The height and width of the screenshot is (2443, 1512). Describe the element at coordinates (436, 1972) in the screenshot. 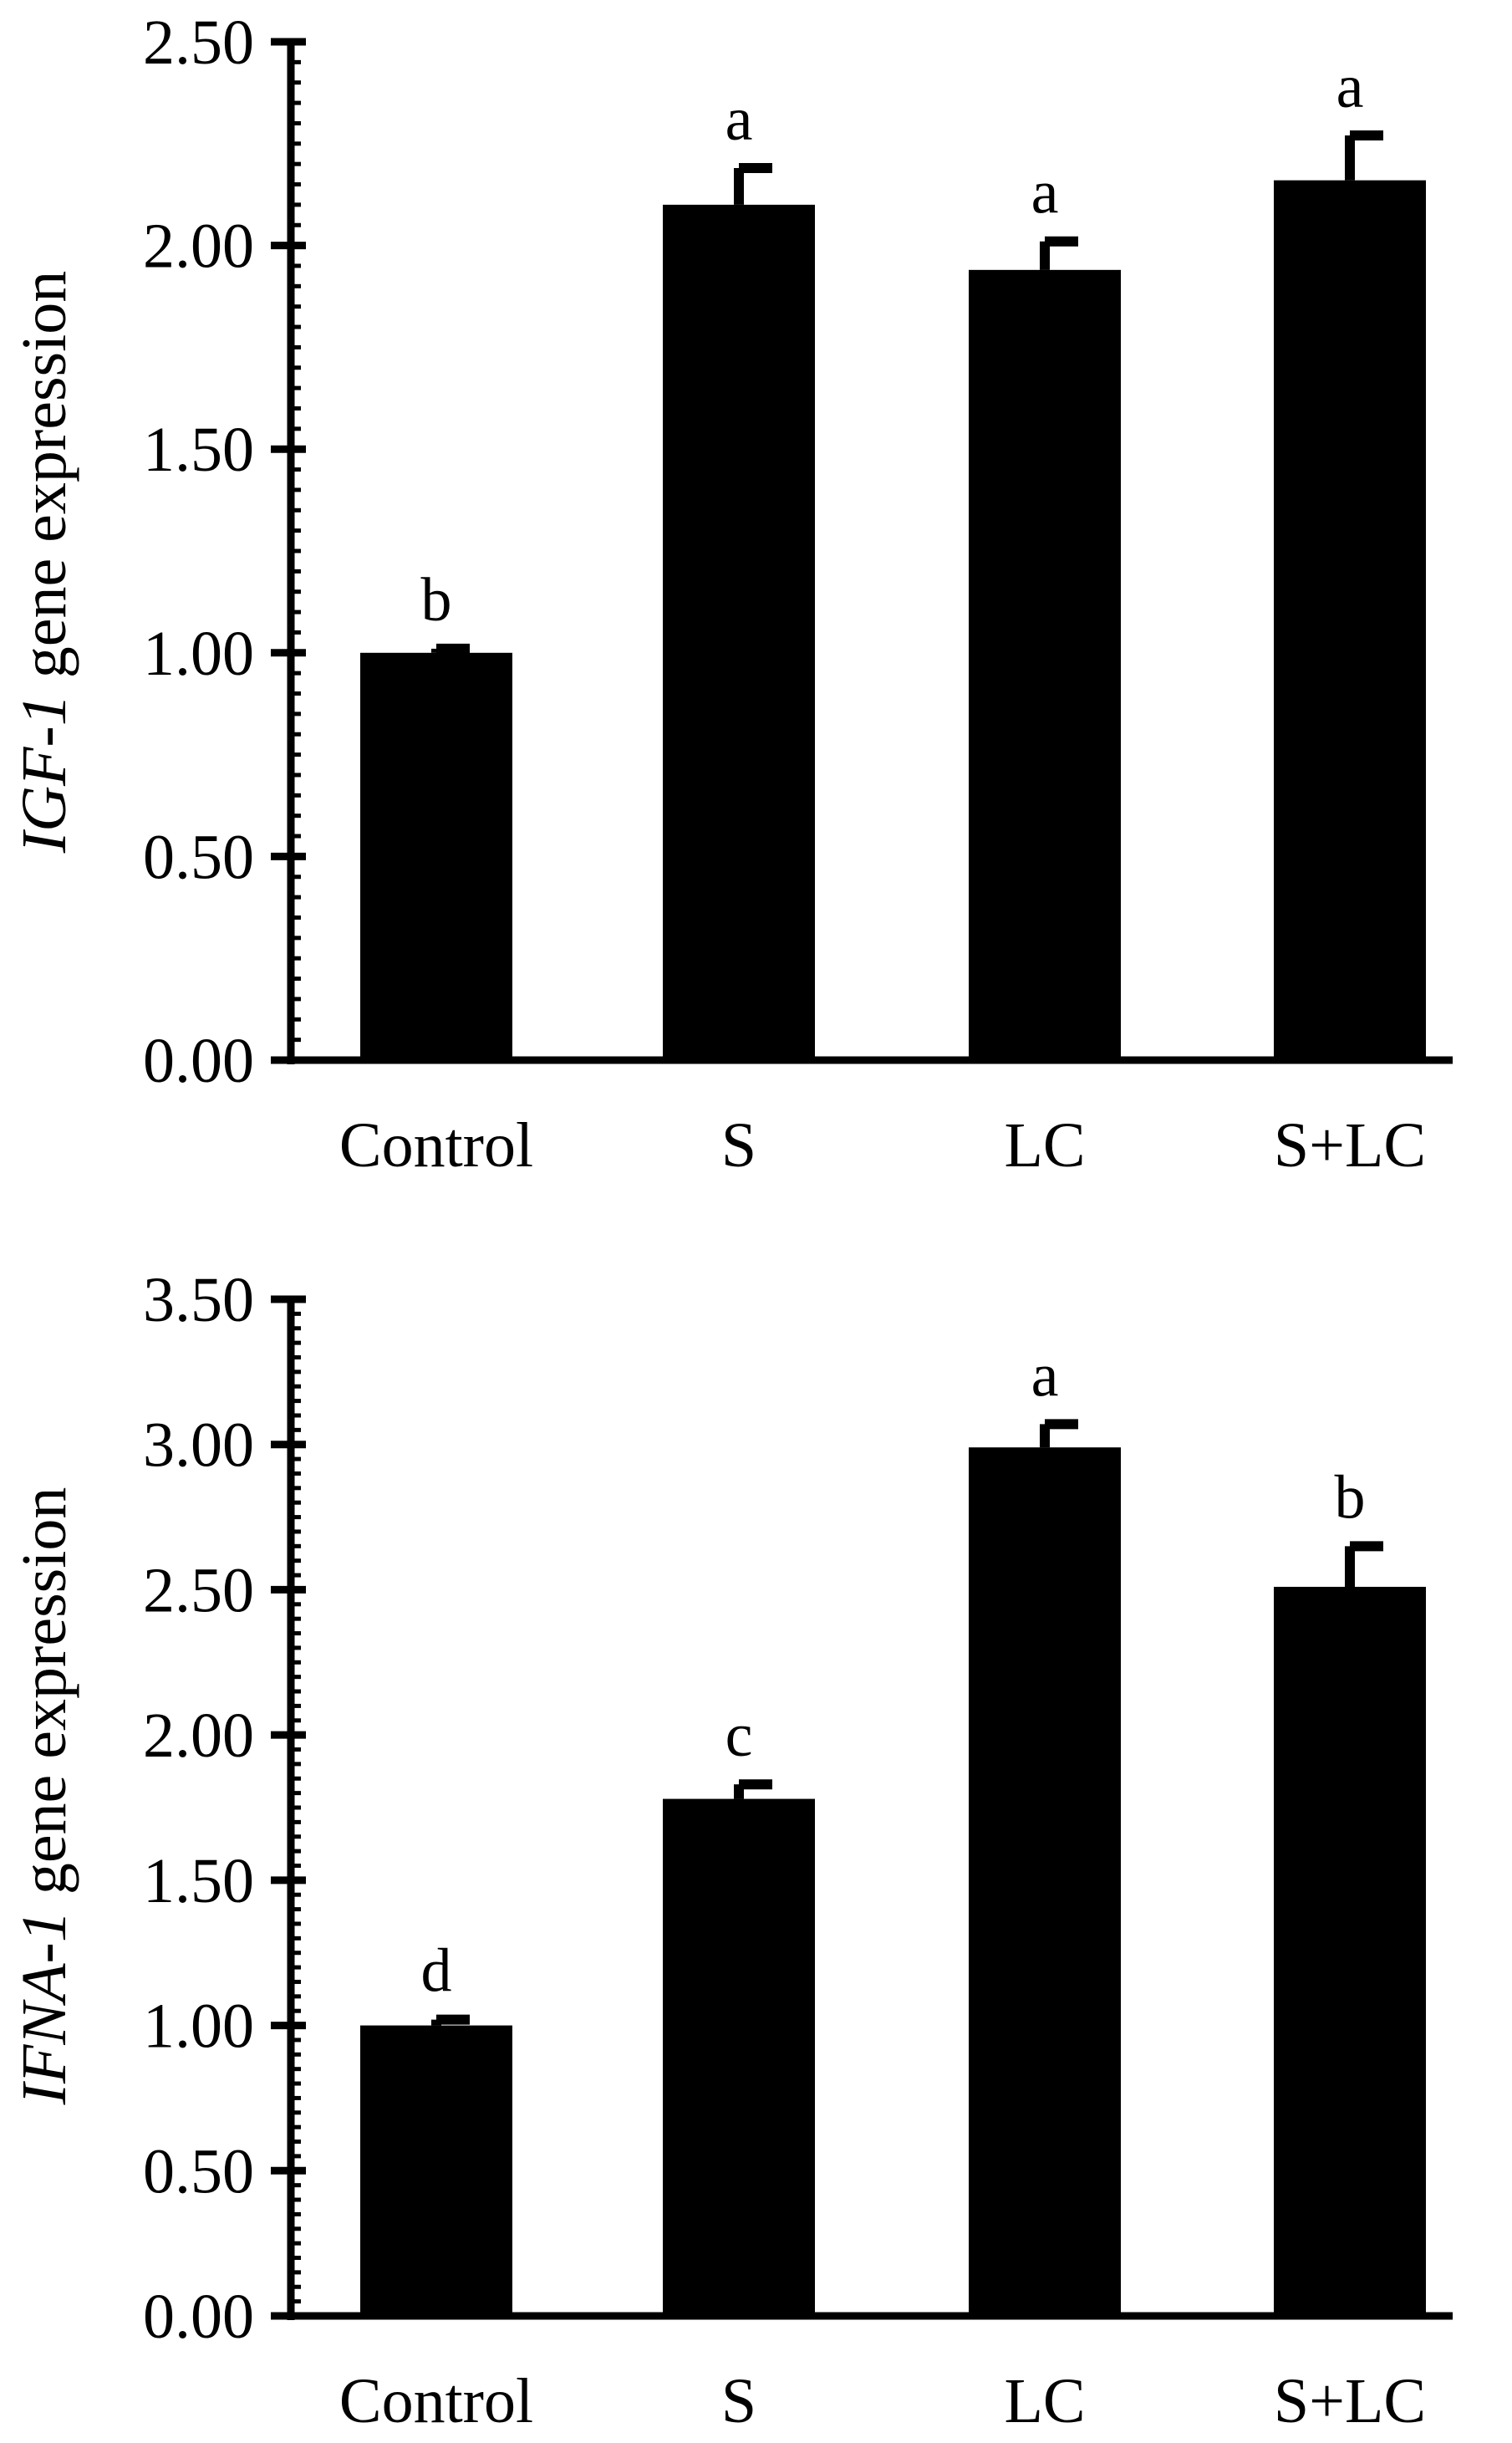

I see `chart-2-significance-label: d` at that location.